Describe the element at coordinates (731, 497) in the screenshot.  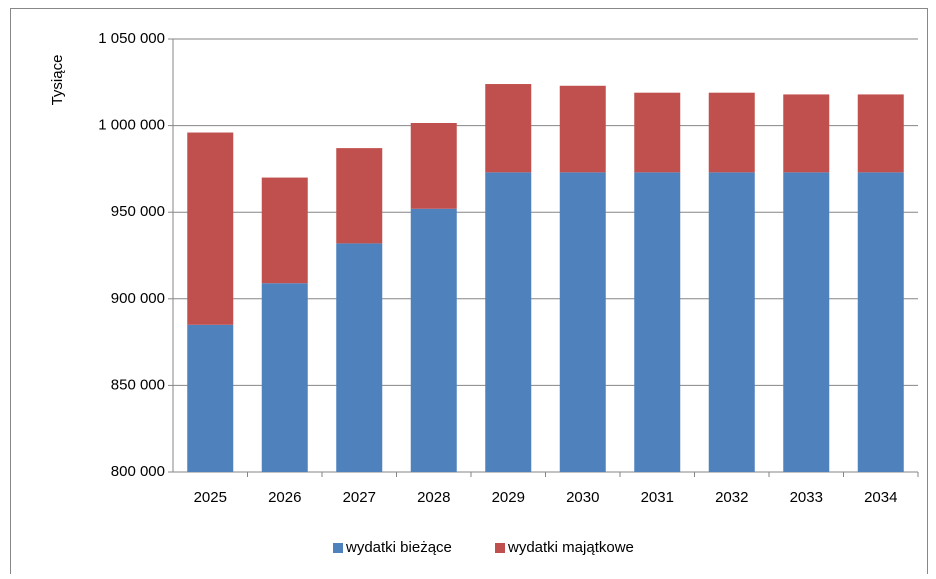
I see `x-tick-label: 2032` at that location.